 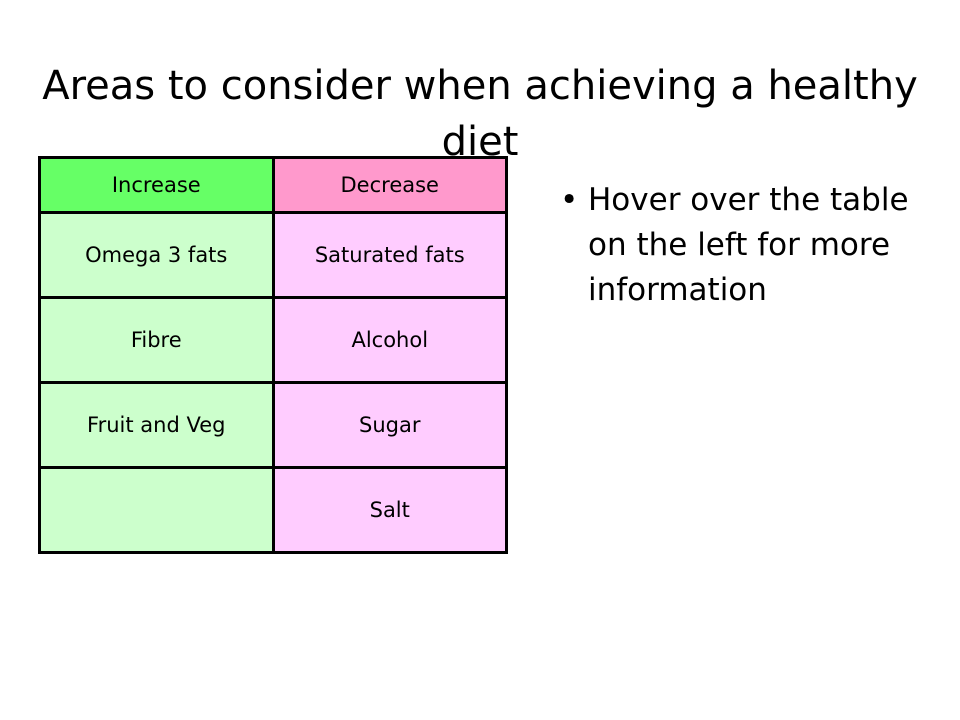 I want to click on table-row: Omega 3 fats Saturated fats, so click(x=273, y=255).